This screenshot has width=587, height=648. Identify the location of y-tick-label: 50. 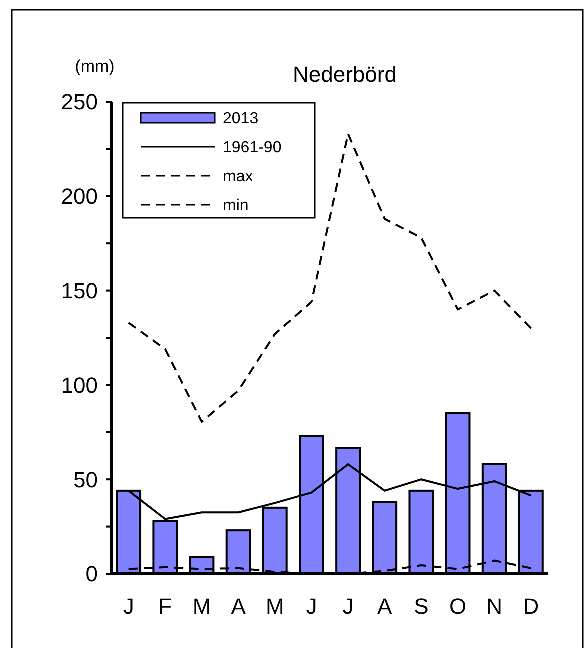
(86, 479).